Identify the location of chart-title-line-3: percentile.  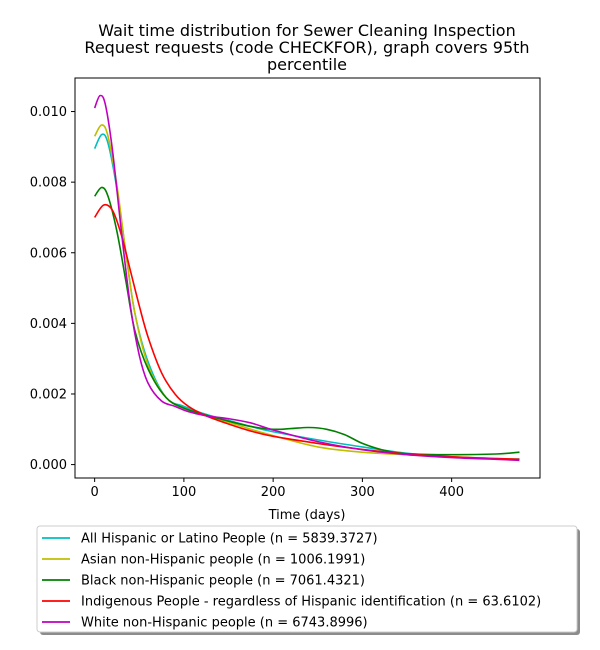
(307, 64).